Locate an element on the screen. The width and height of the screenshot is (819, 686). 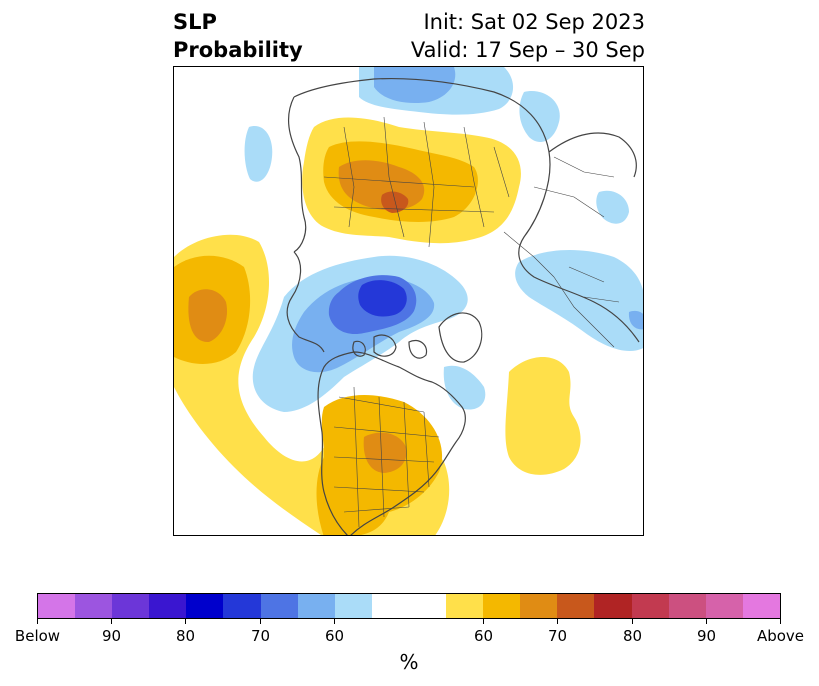
eurasia-above-90-region is located at coordinates (395, 202).